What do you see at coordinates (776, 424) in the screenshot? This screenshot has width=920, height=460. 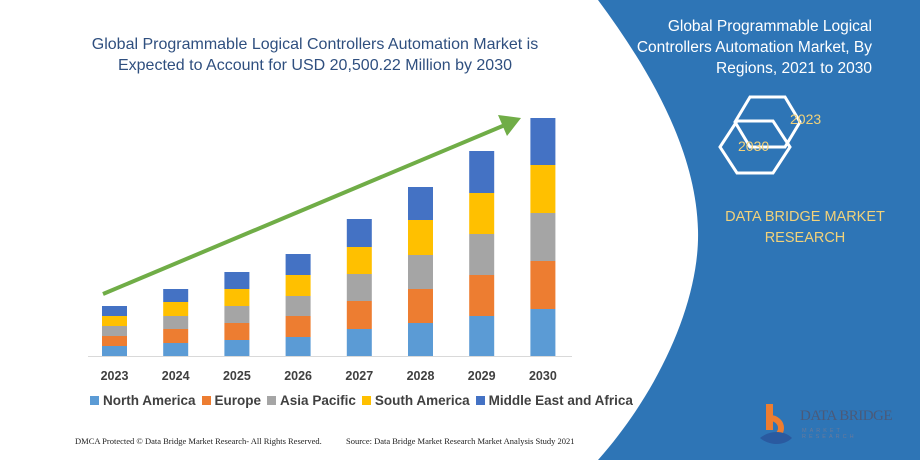 I see `logo-icon` at bounding box center [776, 424].